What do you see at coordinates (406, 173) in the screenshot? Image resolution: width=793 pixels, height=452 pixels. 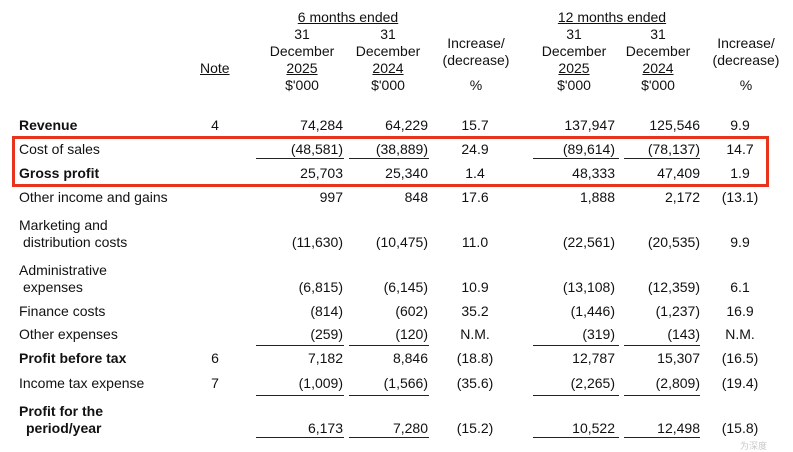 I see `cell-value: 25,340` at bounding box center [406, 173].